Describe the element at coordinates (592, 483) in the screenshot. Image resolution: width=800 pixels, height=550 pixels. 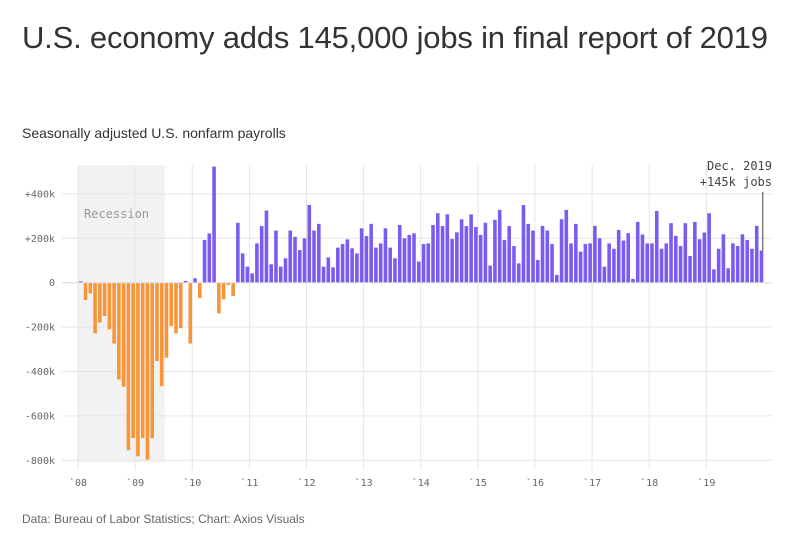
I see `x-tick-label: `17` at that location.